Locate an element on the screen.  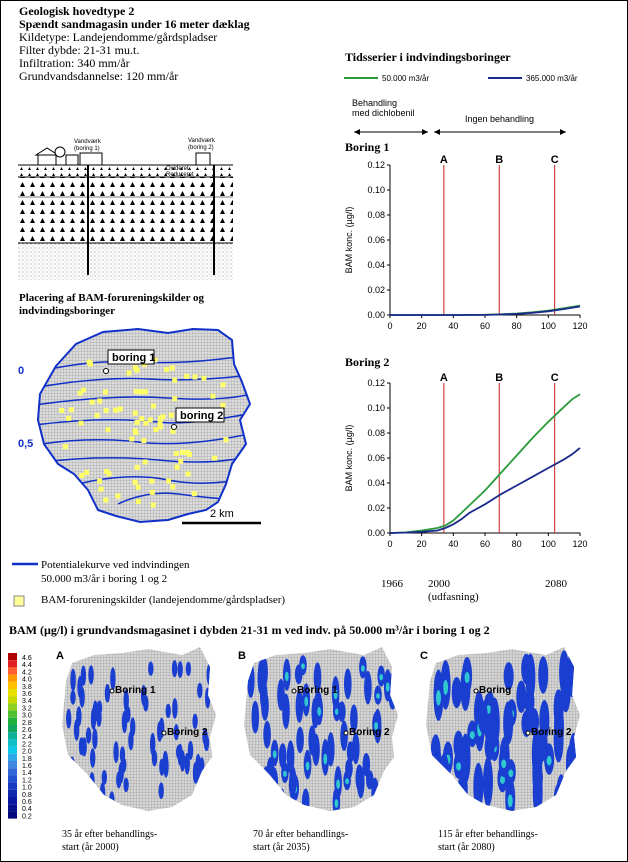
header-infiltration: Infiltration: 340 mm/år is located at coordinates (74, 63).